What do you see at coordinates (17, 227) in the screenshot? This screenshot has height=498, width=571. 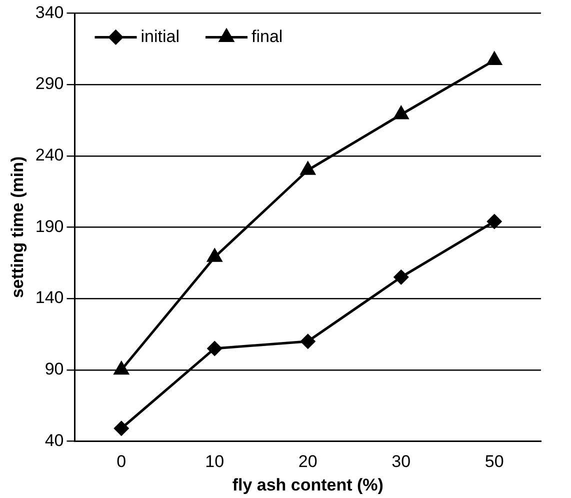 I see `y-axis-title: setting time (min)` at bounding box center [17, 227].